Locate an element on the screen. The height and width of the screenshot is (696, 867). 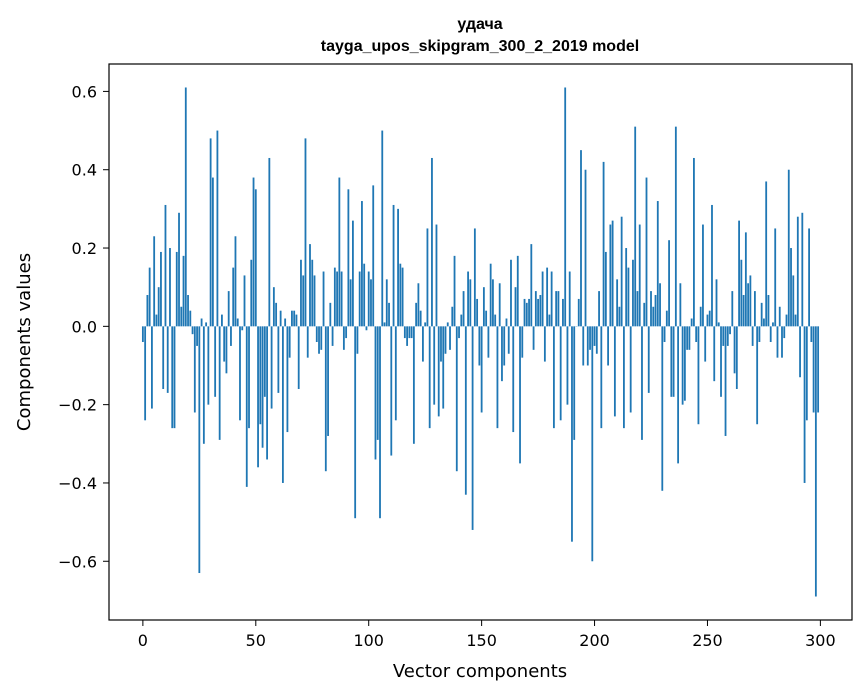
y-tick-label: 0.6 is located at coordinates (84, 91).